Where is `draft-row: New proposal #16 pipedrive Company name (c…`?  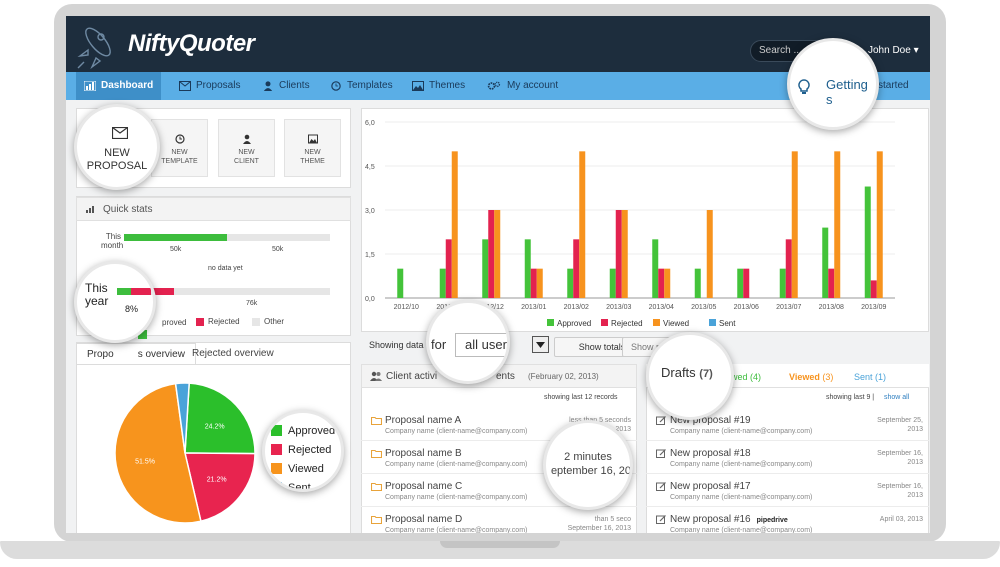
draft-row: New proposal #16 pipedrive Company name (c… is located at coordinates (787, 521).